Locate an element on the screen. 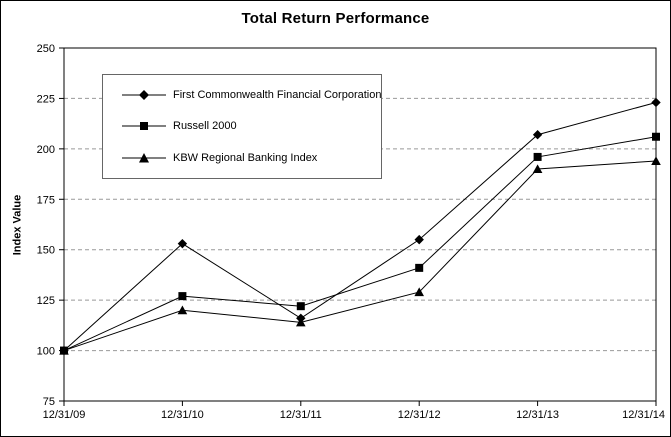  y-tick-label: 175 is located at coordinates (46, 200).